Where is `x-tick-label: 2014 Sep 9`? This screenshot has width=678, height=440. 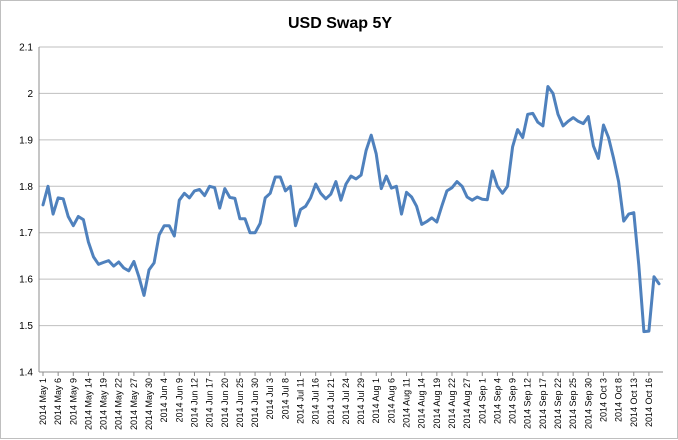 x-tick-label: 2014 Sep 9 is located at coordinates (513, 401).